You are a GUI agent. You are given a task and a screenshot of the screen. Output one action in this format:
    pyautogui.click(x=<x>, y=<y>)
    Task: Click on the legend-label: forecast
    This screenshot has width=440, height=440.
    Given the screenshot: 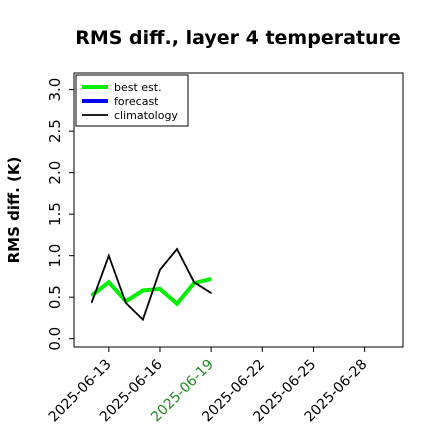 What is the action you would take?
    pyautogui.click(x=136, y=101)
    